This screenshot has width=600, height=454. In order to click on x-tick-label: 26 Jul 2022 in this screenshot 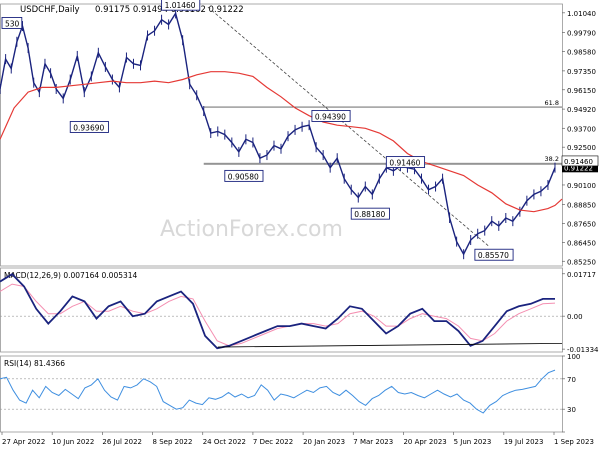, I will do `click(122, 442)`.